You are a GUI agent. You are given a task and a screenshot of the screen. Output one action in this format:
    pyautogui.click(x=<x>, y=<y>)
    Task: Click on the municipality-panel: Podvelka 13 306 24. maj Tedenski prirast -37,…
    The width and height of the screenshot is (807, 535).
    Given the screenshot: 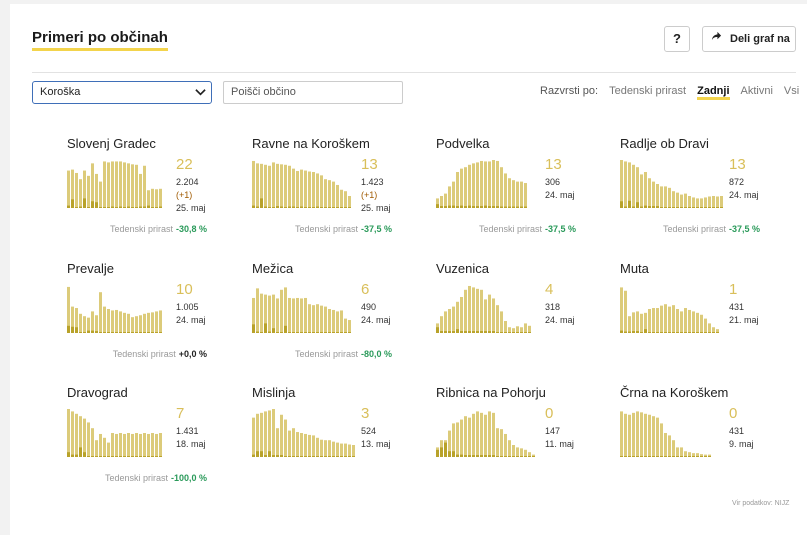 What is the action you would take?
    pyautogui.click(x=526, y=193)
    